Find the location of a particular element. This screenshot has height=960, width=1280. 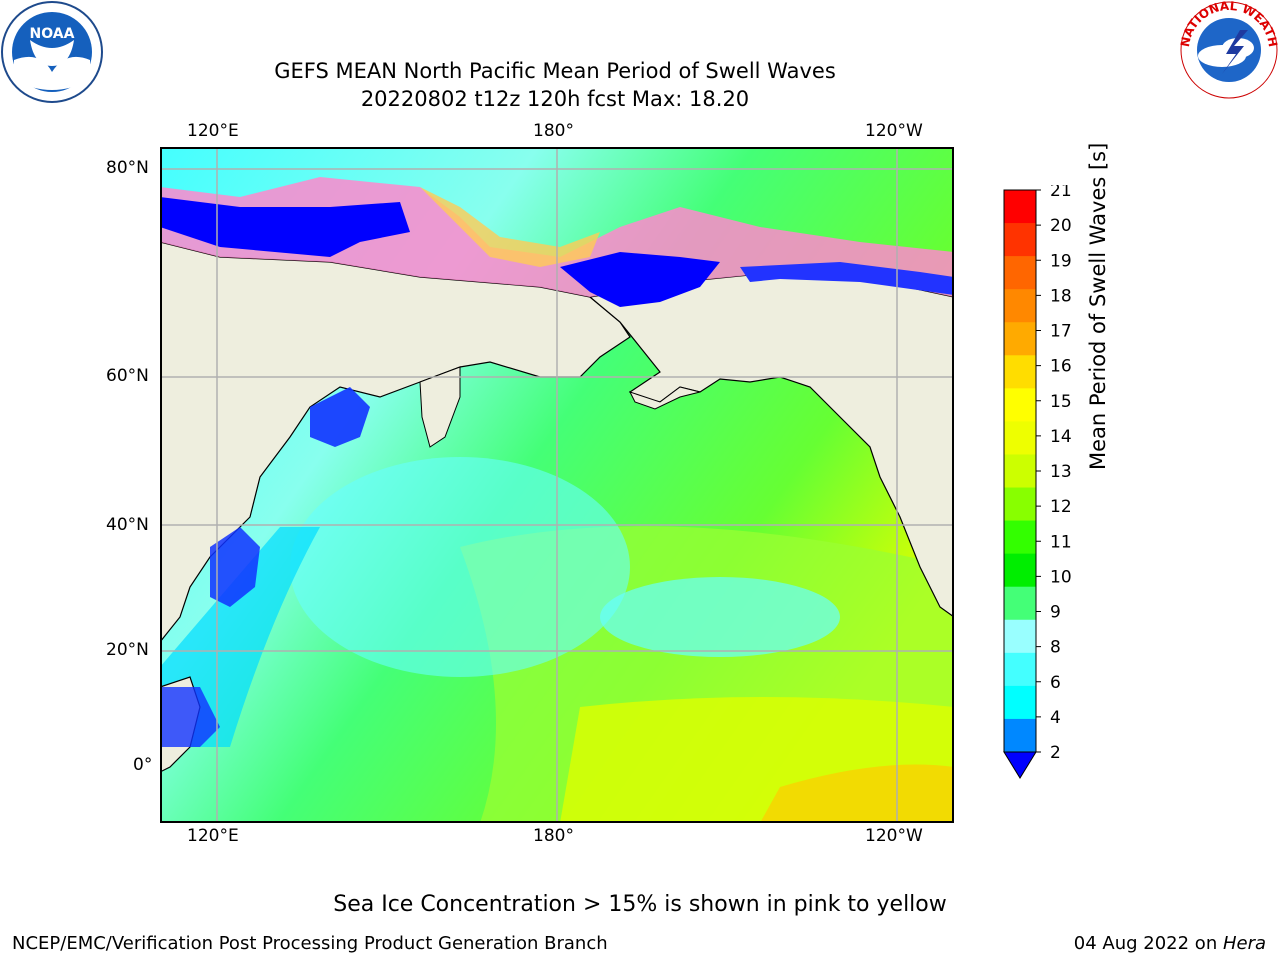

lat-label-60n: 60°N is located at coordinates (127, 376).